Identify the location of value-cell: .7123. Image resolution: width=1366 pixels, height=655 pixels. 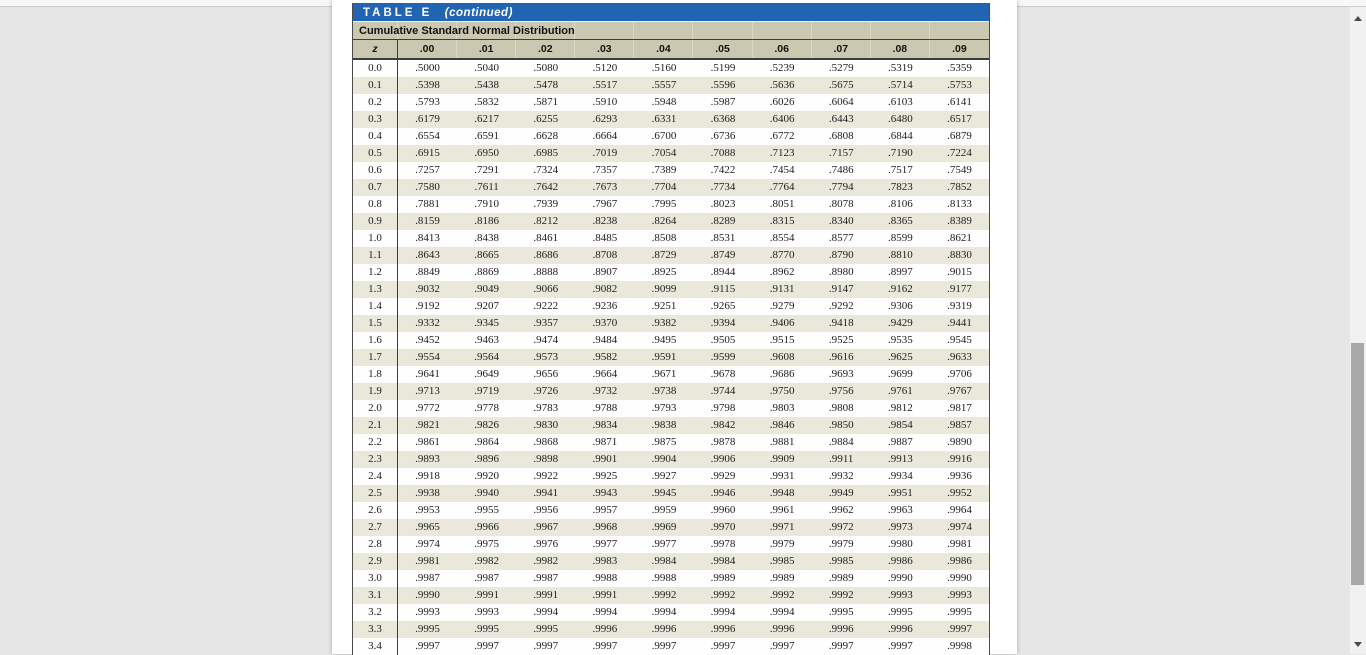
(782, 153).